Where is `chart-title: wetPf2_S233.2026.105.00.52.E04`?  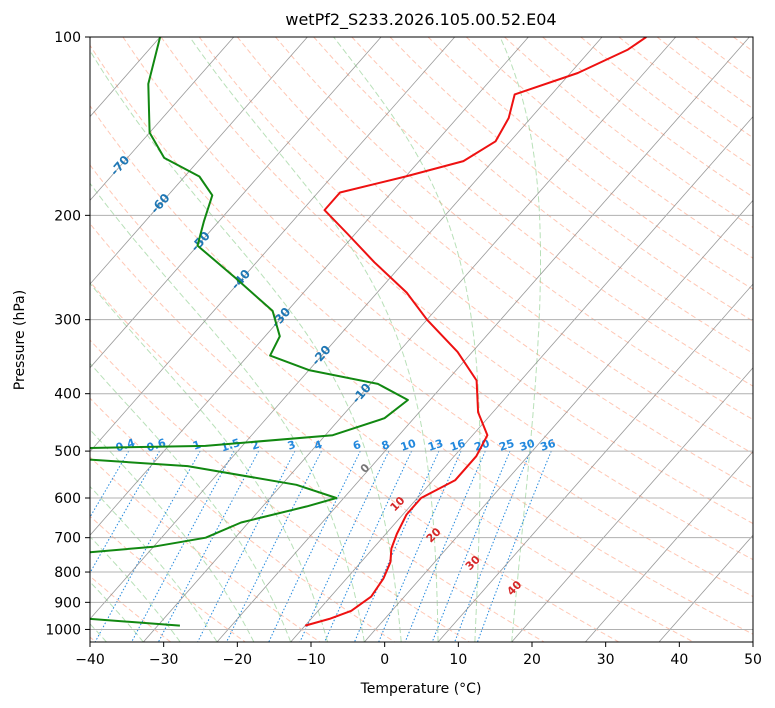 chart-title: wetPf2_S233.2026.105.00.52.E04 is located at coordinates (420, 20).